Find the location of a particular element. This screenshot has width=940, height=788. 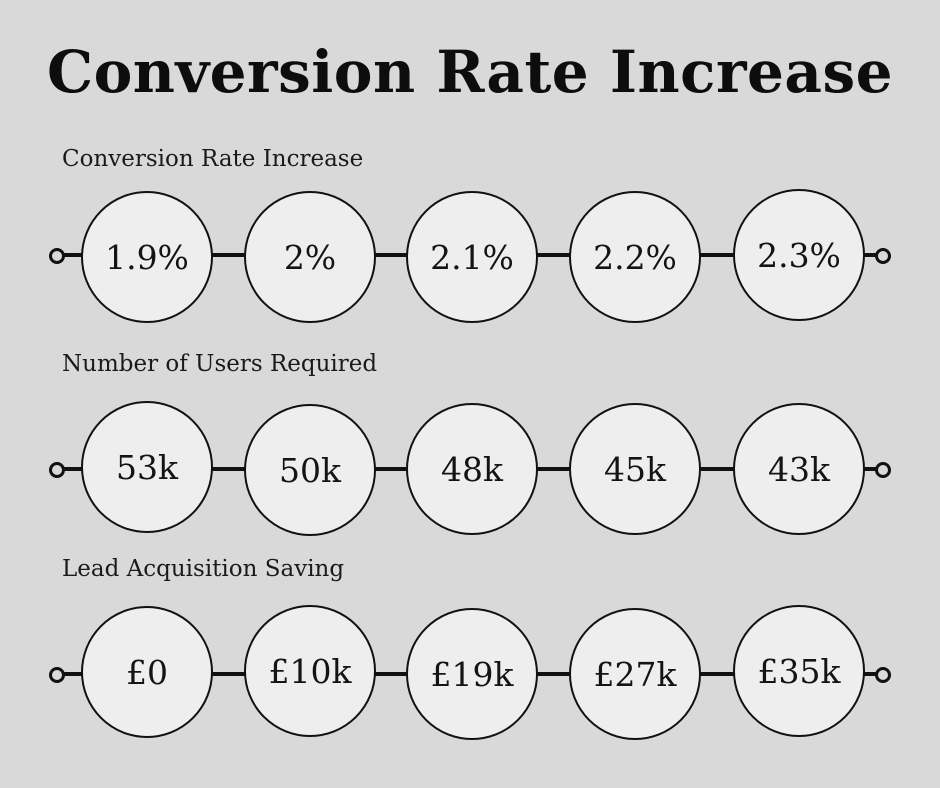

value-node: 1.9% is located at coordinates (147, 257).